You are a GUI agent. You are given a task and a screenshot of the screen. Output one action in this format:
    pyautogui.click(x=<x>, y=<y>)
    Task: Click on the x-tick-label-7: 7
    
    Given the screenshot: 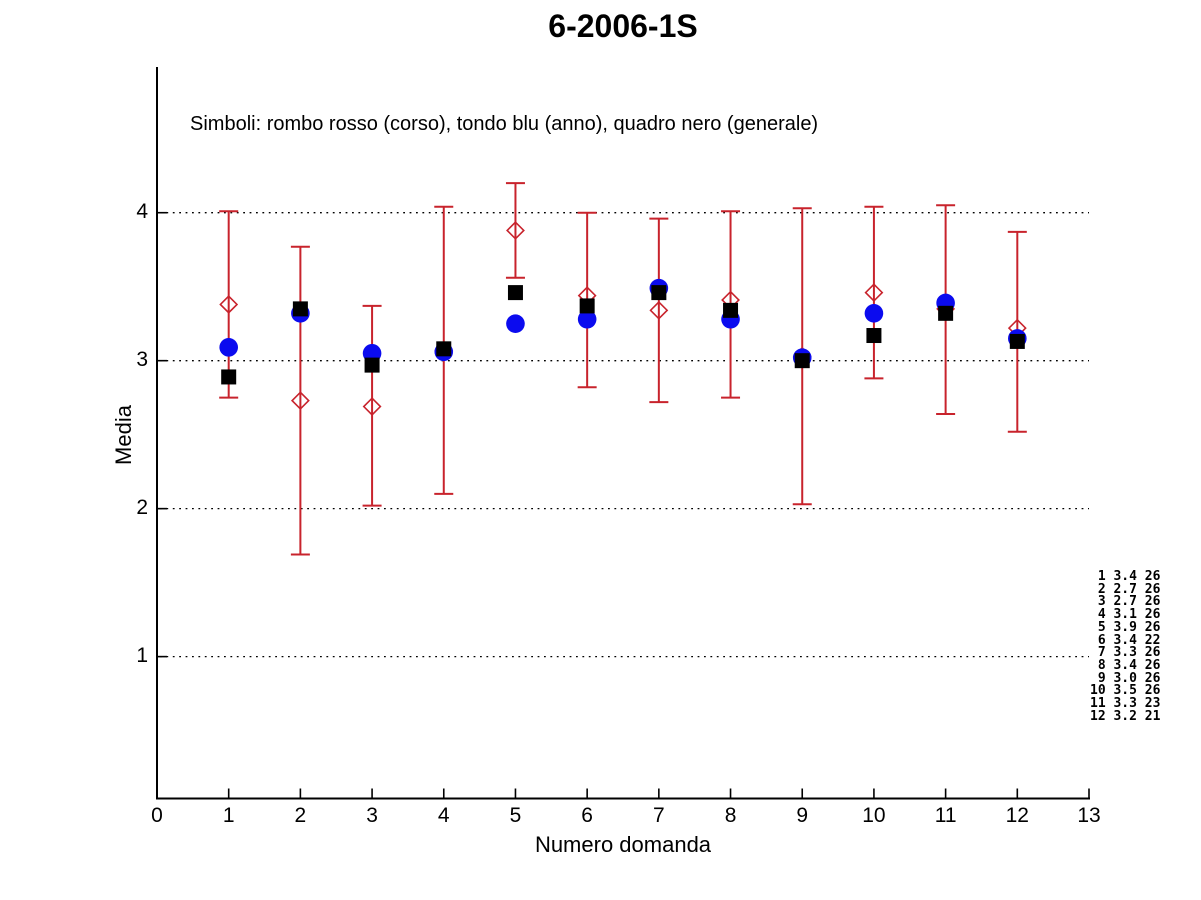 What is the action you would take?
    pyautogui.click(x=659, y=815)
    